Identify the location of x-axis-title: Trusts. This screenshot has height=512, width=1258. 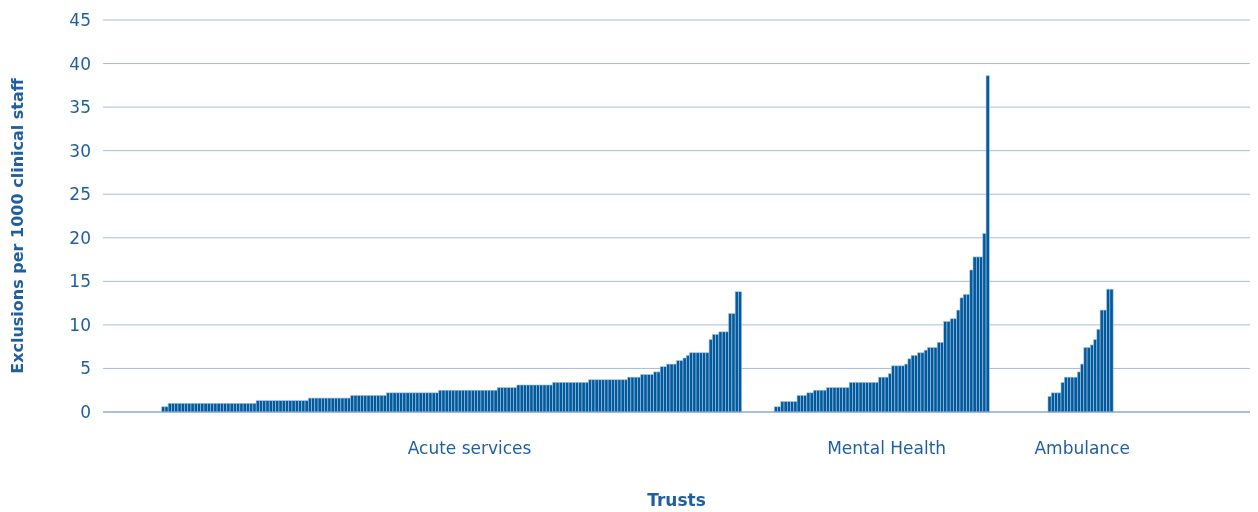
(676, 500).